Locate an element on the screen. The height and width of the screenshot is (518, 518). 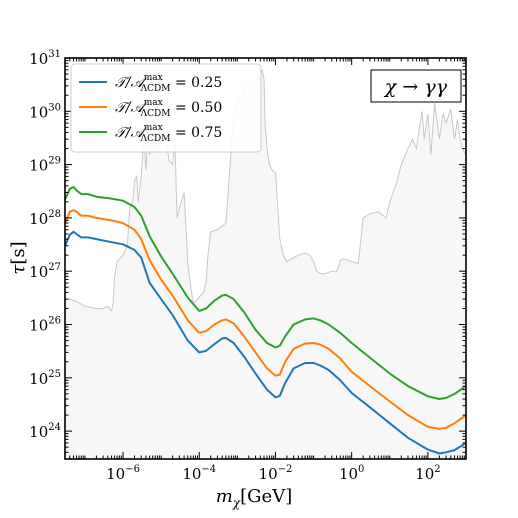
process-annotation-box is located at coordinates (416, 86).